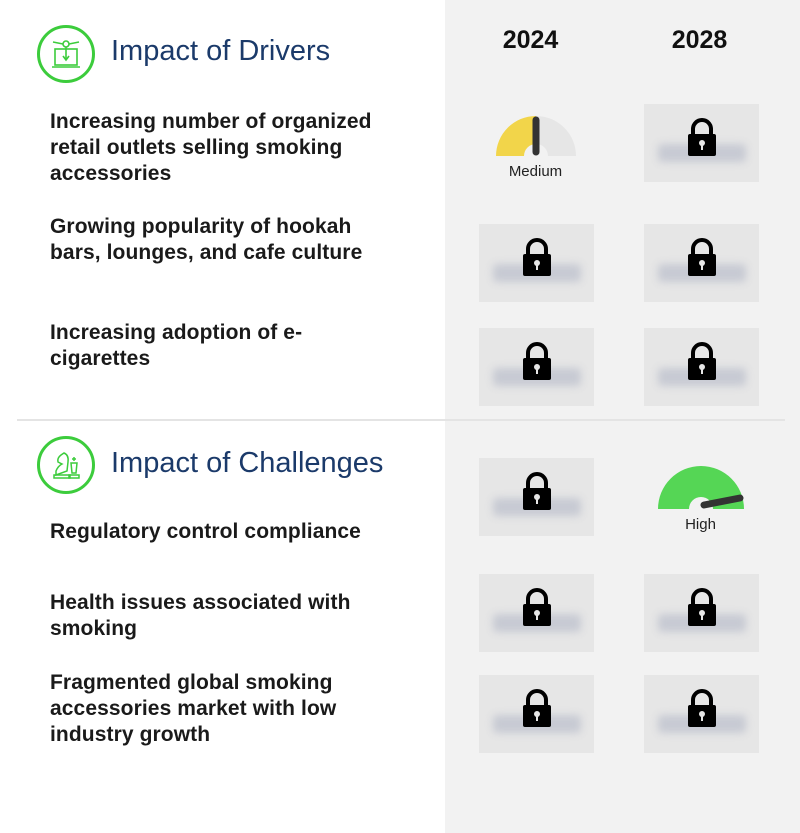 The width and height of the screenshot is (800, 833). I want to click on drivers-icon, so click(66, 54).